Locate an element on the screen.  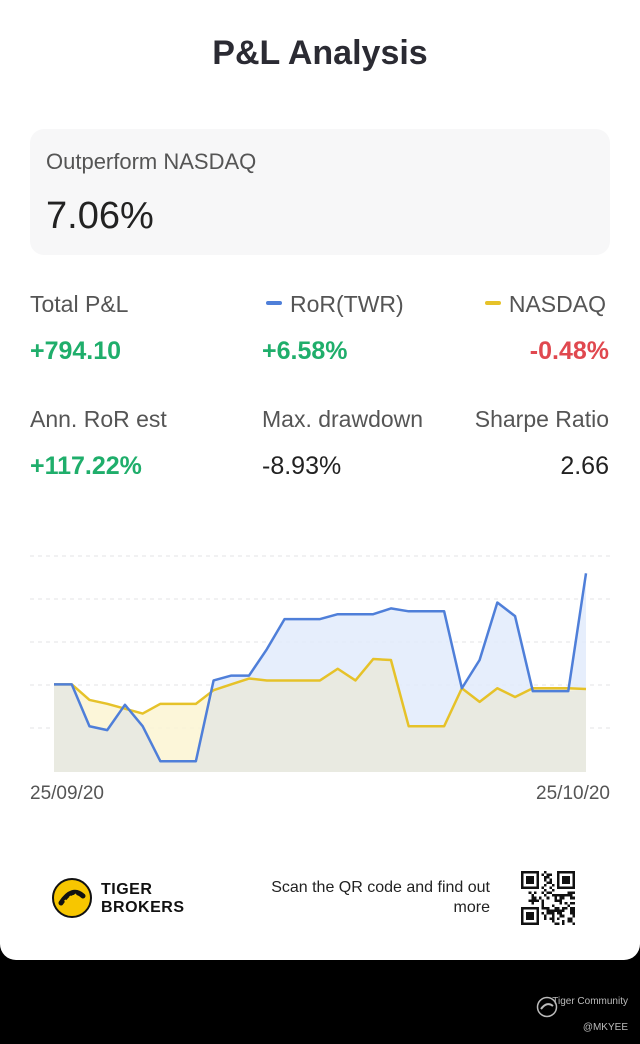
ann-ror-value: +117.22% is located at coordinates (86, 466).